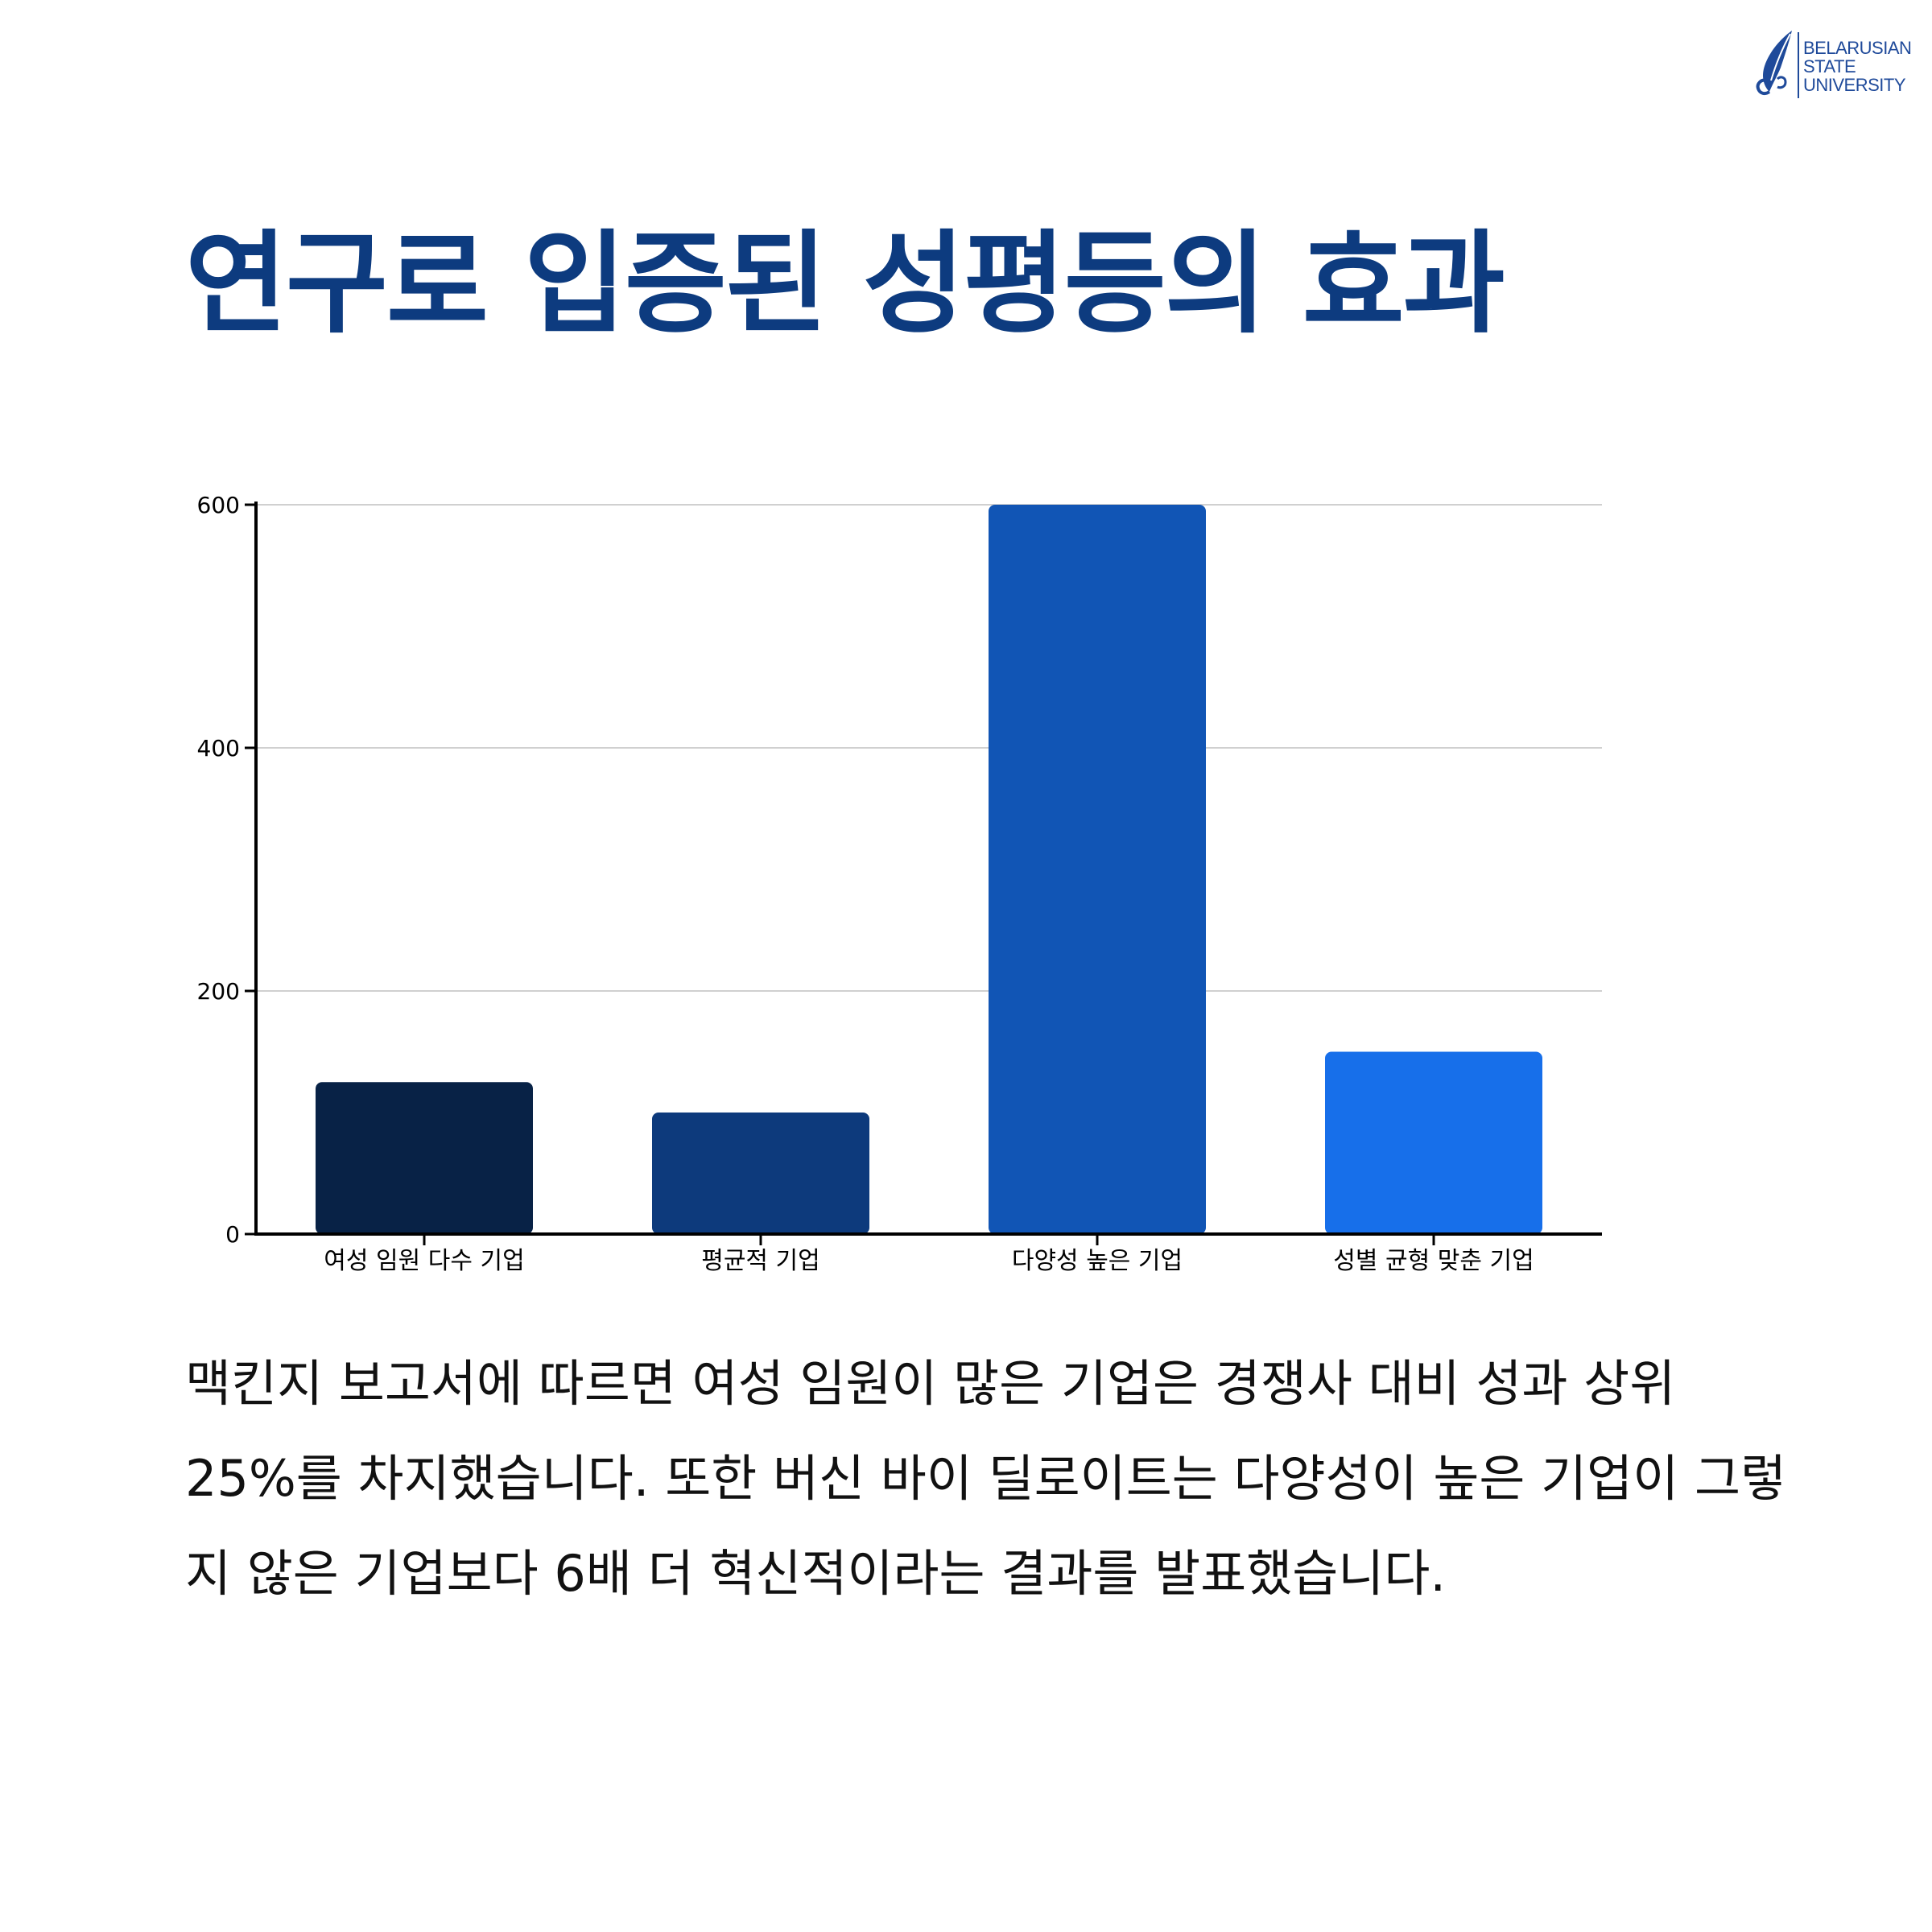  Describe the element at coordinates (1857, 48) in the screenshot. I see `logo-line-1: BELARUSIAN` at that location.